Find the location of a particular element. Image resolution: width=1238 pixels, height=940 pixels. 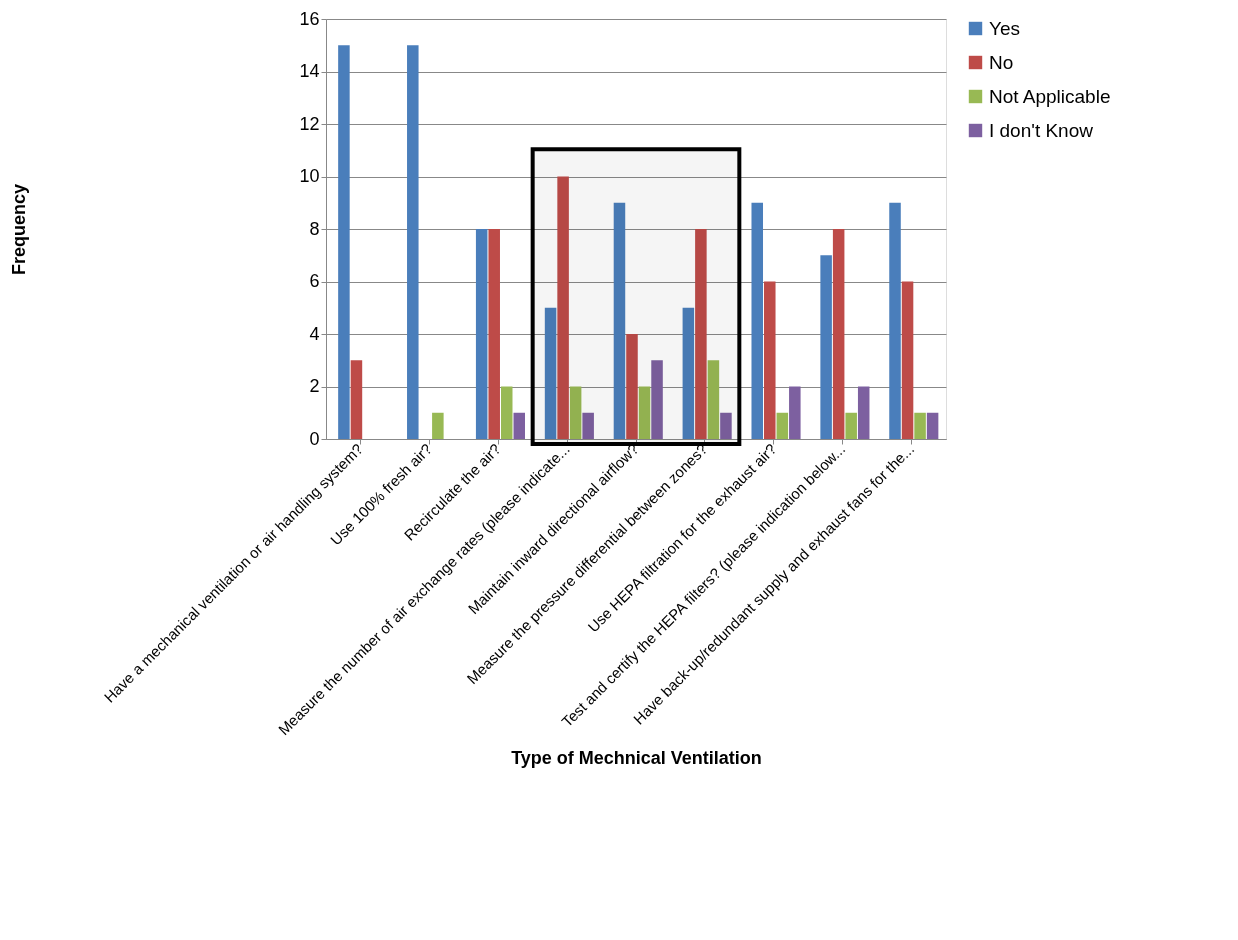

y-tick-label: 6 is located at coordinates (314, 281).